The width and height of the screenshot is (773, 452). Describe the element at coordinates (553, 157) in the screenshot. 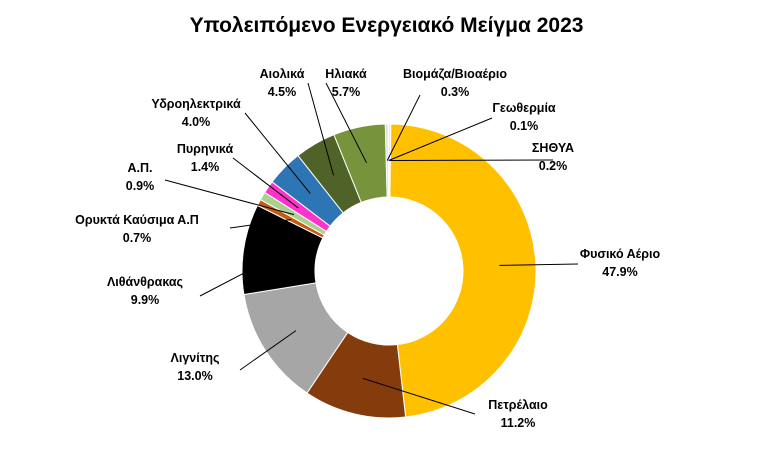

I see `data-label-1: ΣΗΘΥΑ 0.2%` at that location.